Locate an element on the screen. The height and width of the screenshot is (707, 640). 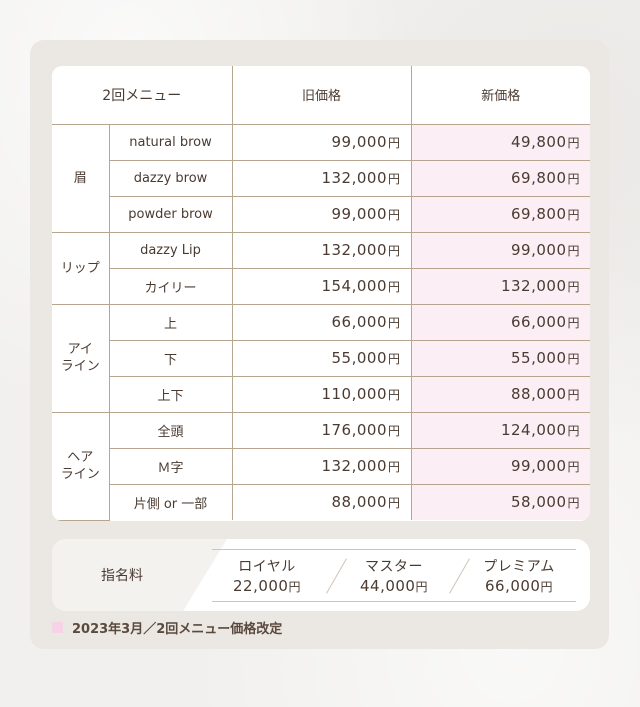
header-old-price: 旧価格 is located at coordinates (321, 95).